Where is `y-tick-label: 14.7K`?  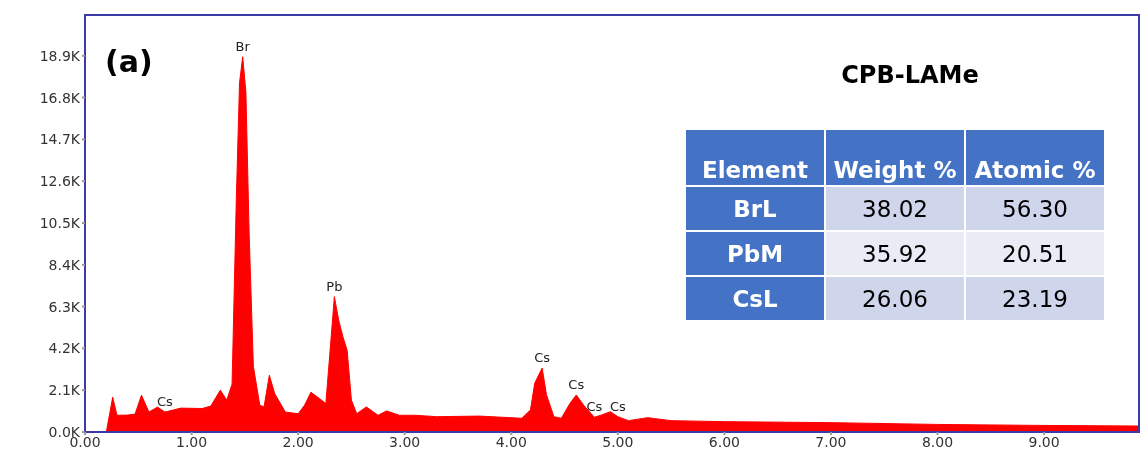 y-tick-label: 14.7K is located at coordinates (60, 139).